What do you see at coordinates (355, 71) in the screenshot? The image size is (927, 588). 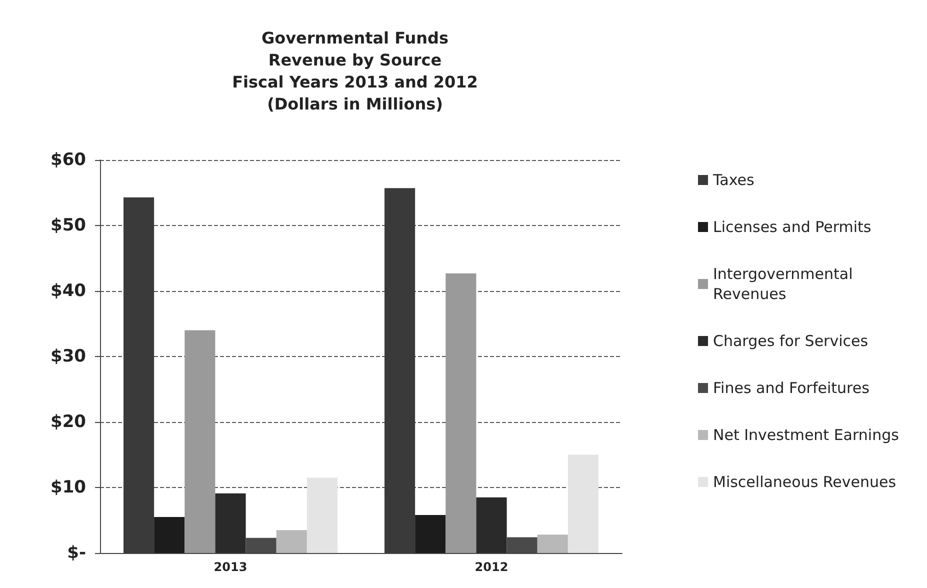 I see `chart-title: Governmental Funds Revenue by Source Fiscal Years 2013 and 2012 (Dollars in Millions)` at bounding box center [355, 71].